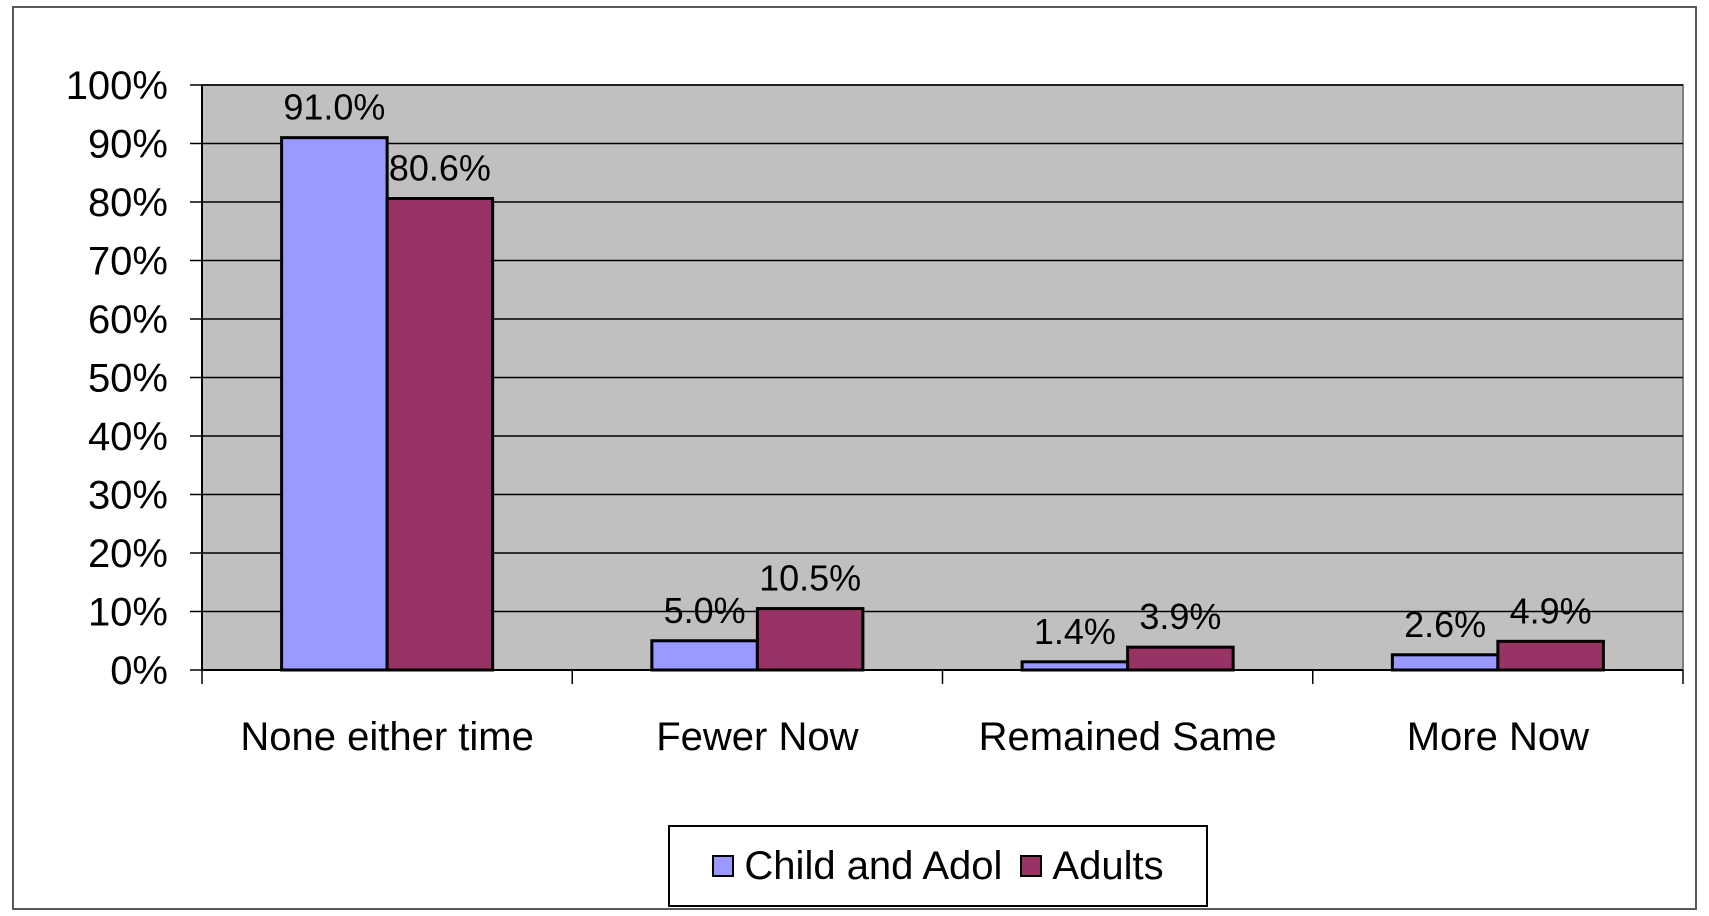 The height and width of the screenshot is (916, 1709). I want to click on y-tick-label: 100%, so click(117, 86).